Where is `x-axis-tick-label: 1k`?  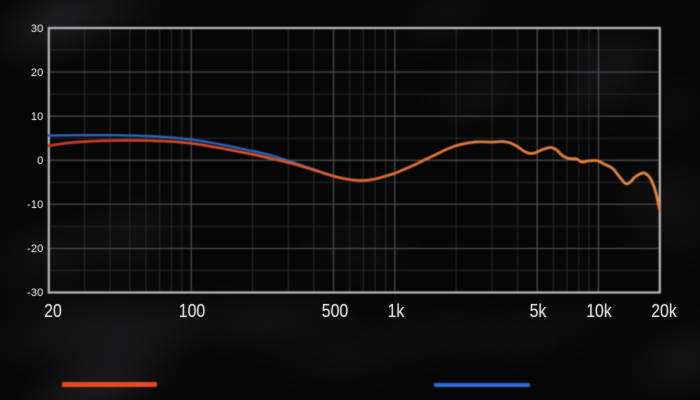 x-axis-tick-label: 1k is located at coordinates (396, 311).